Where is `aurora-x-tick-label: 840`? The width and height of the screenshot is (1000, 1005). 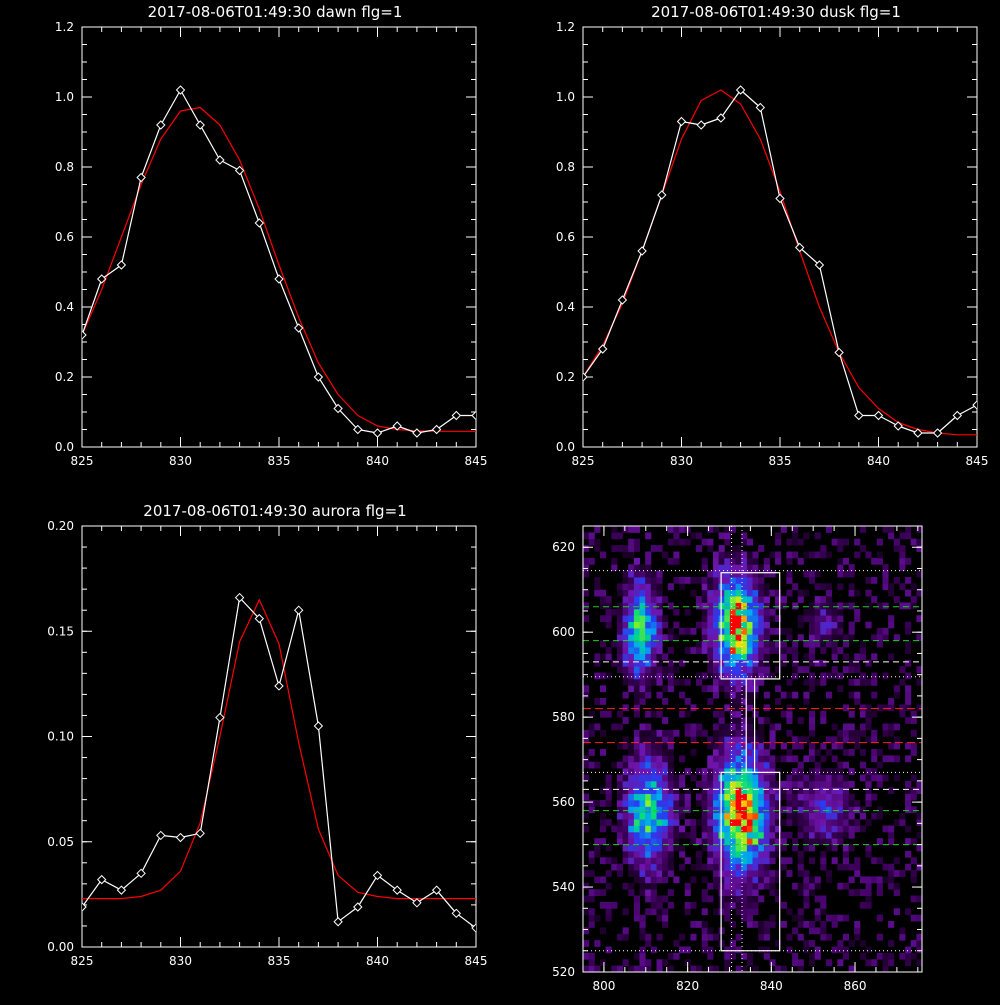
aurora-x-tick-label: 840 is located at coordinates (377, 961).